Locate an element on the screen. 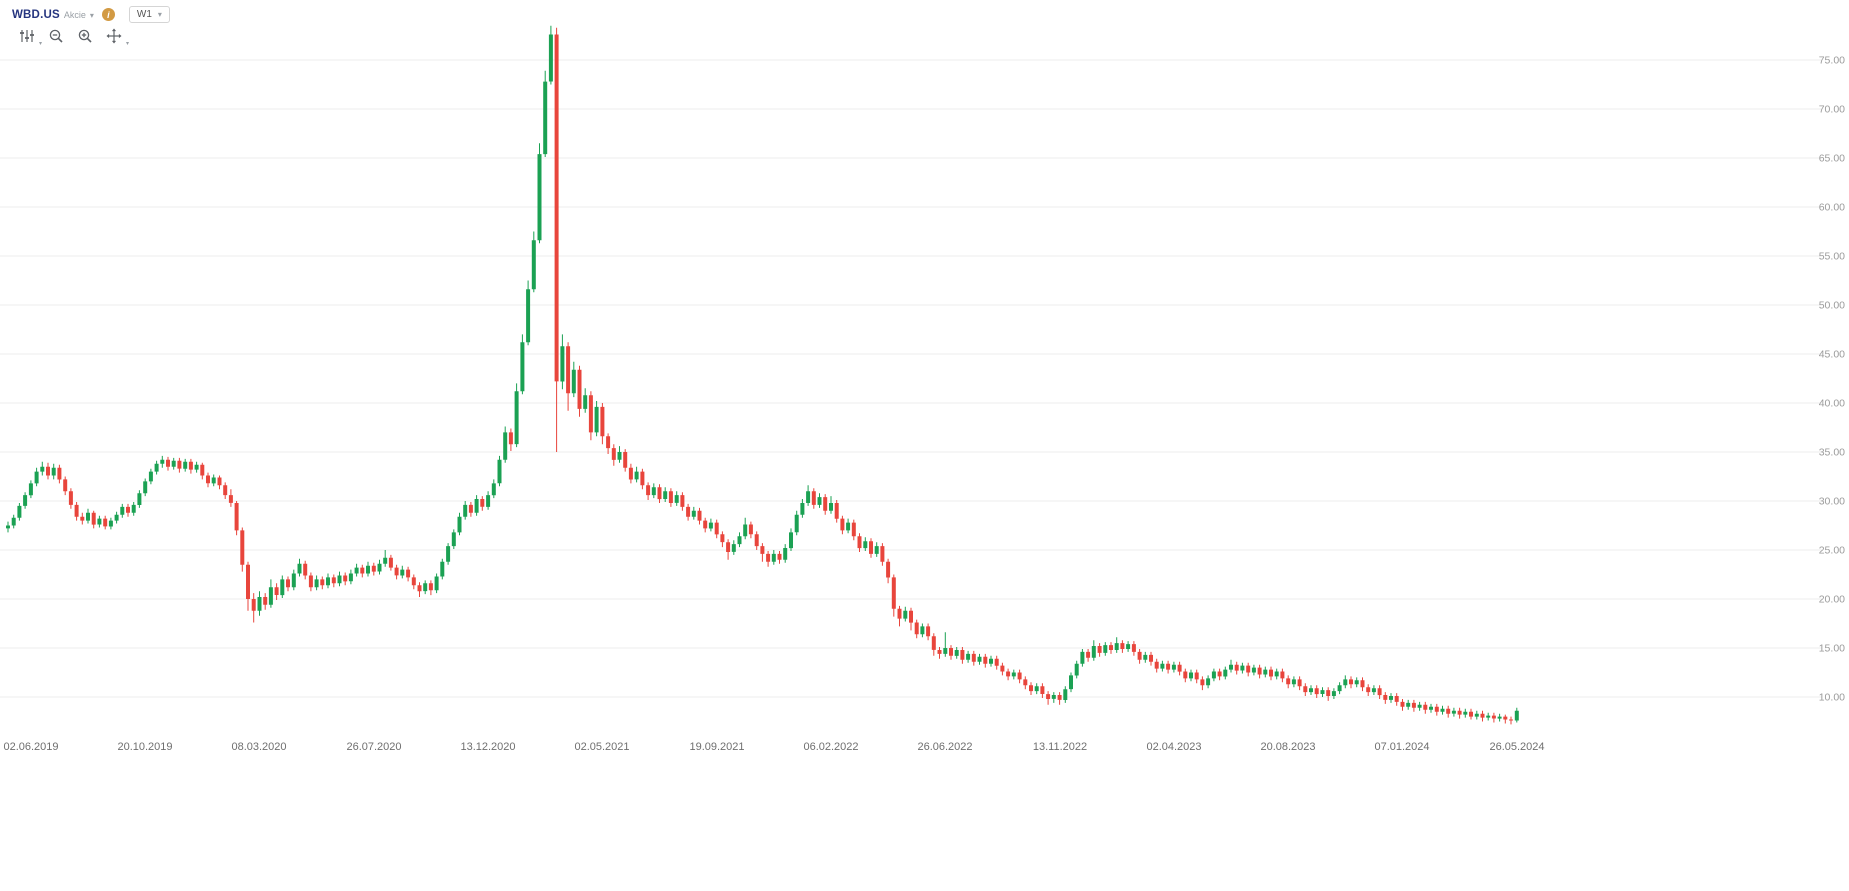 The width and height of the screenshot is (1849, 891). chart-toolbar: ▾ ▾ is located at coordinates (73, 37).